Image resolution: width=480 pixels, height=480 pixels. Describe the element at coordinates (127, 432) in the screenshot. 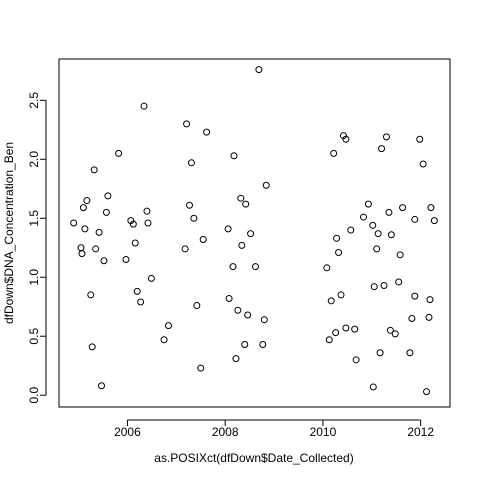

I see `x-tick-label: 2006` at that location.